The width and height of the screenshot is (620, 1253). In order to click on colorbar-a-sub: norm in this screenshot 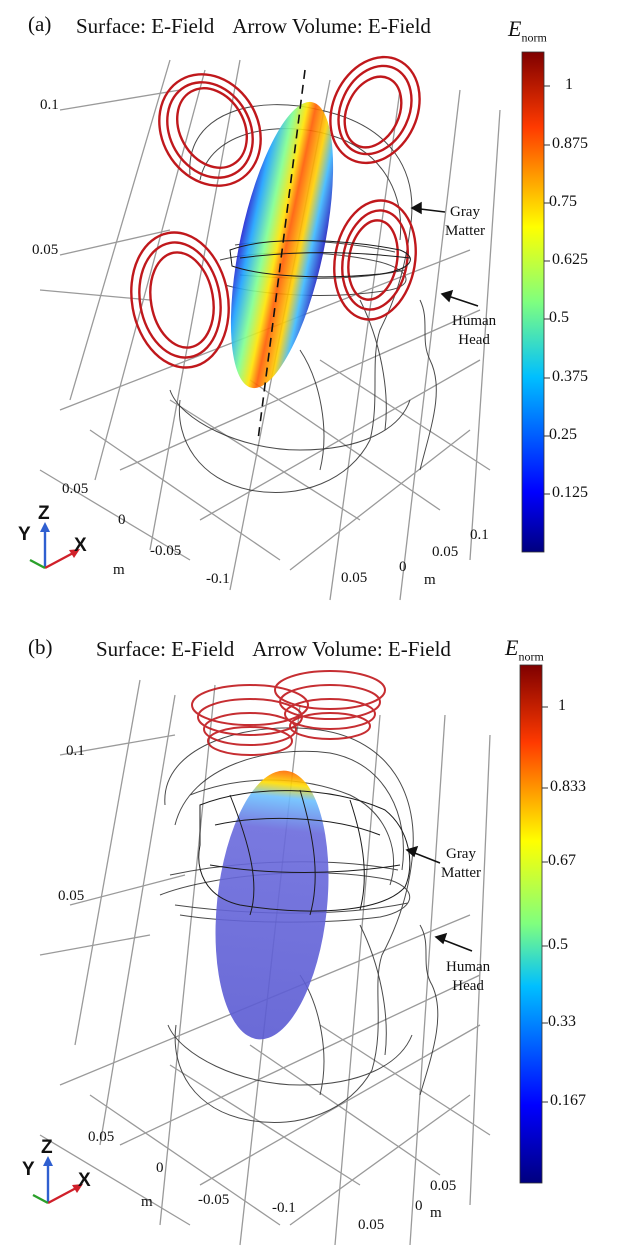, I will do `click(534, 37)`.